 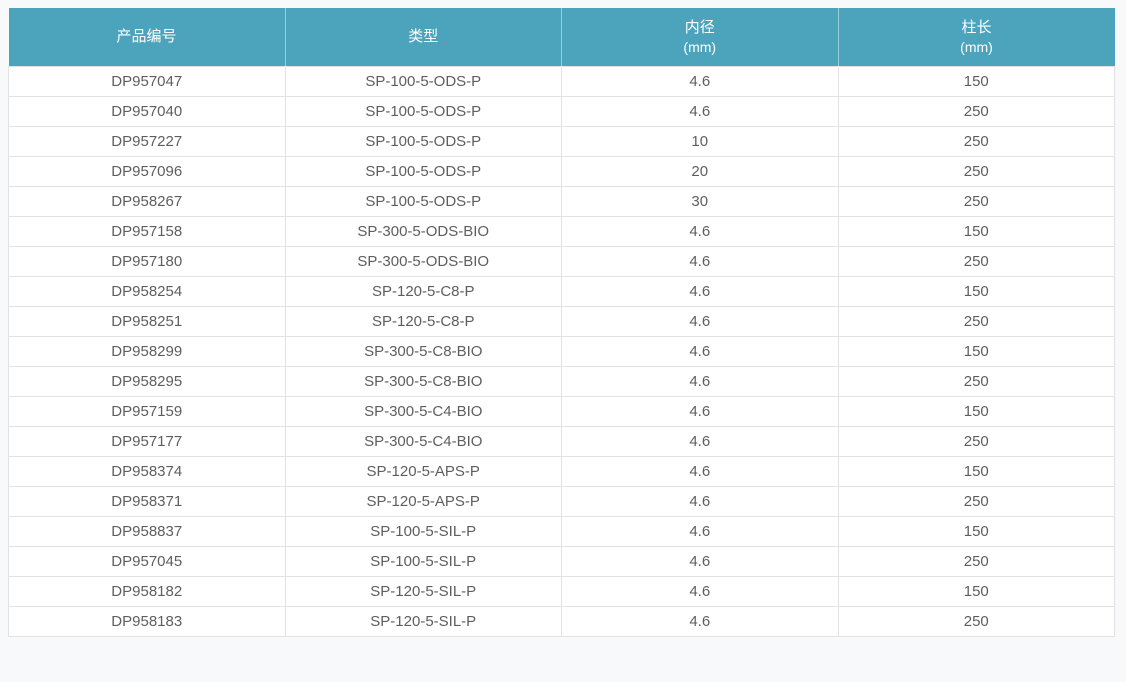 What do you see at coordinates (147, 441) in the screenshot?
I see `table-cell: DP957177` at bounding box center [147, 441].